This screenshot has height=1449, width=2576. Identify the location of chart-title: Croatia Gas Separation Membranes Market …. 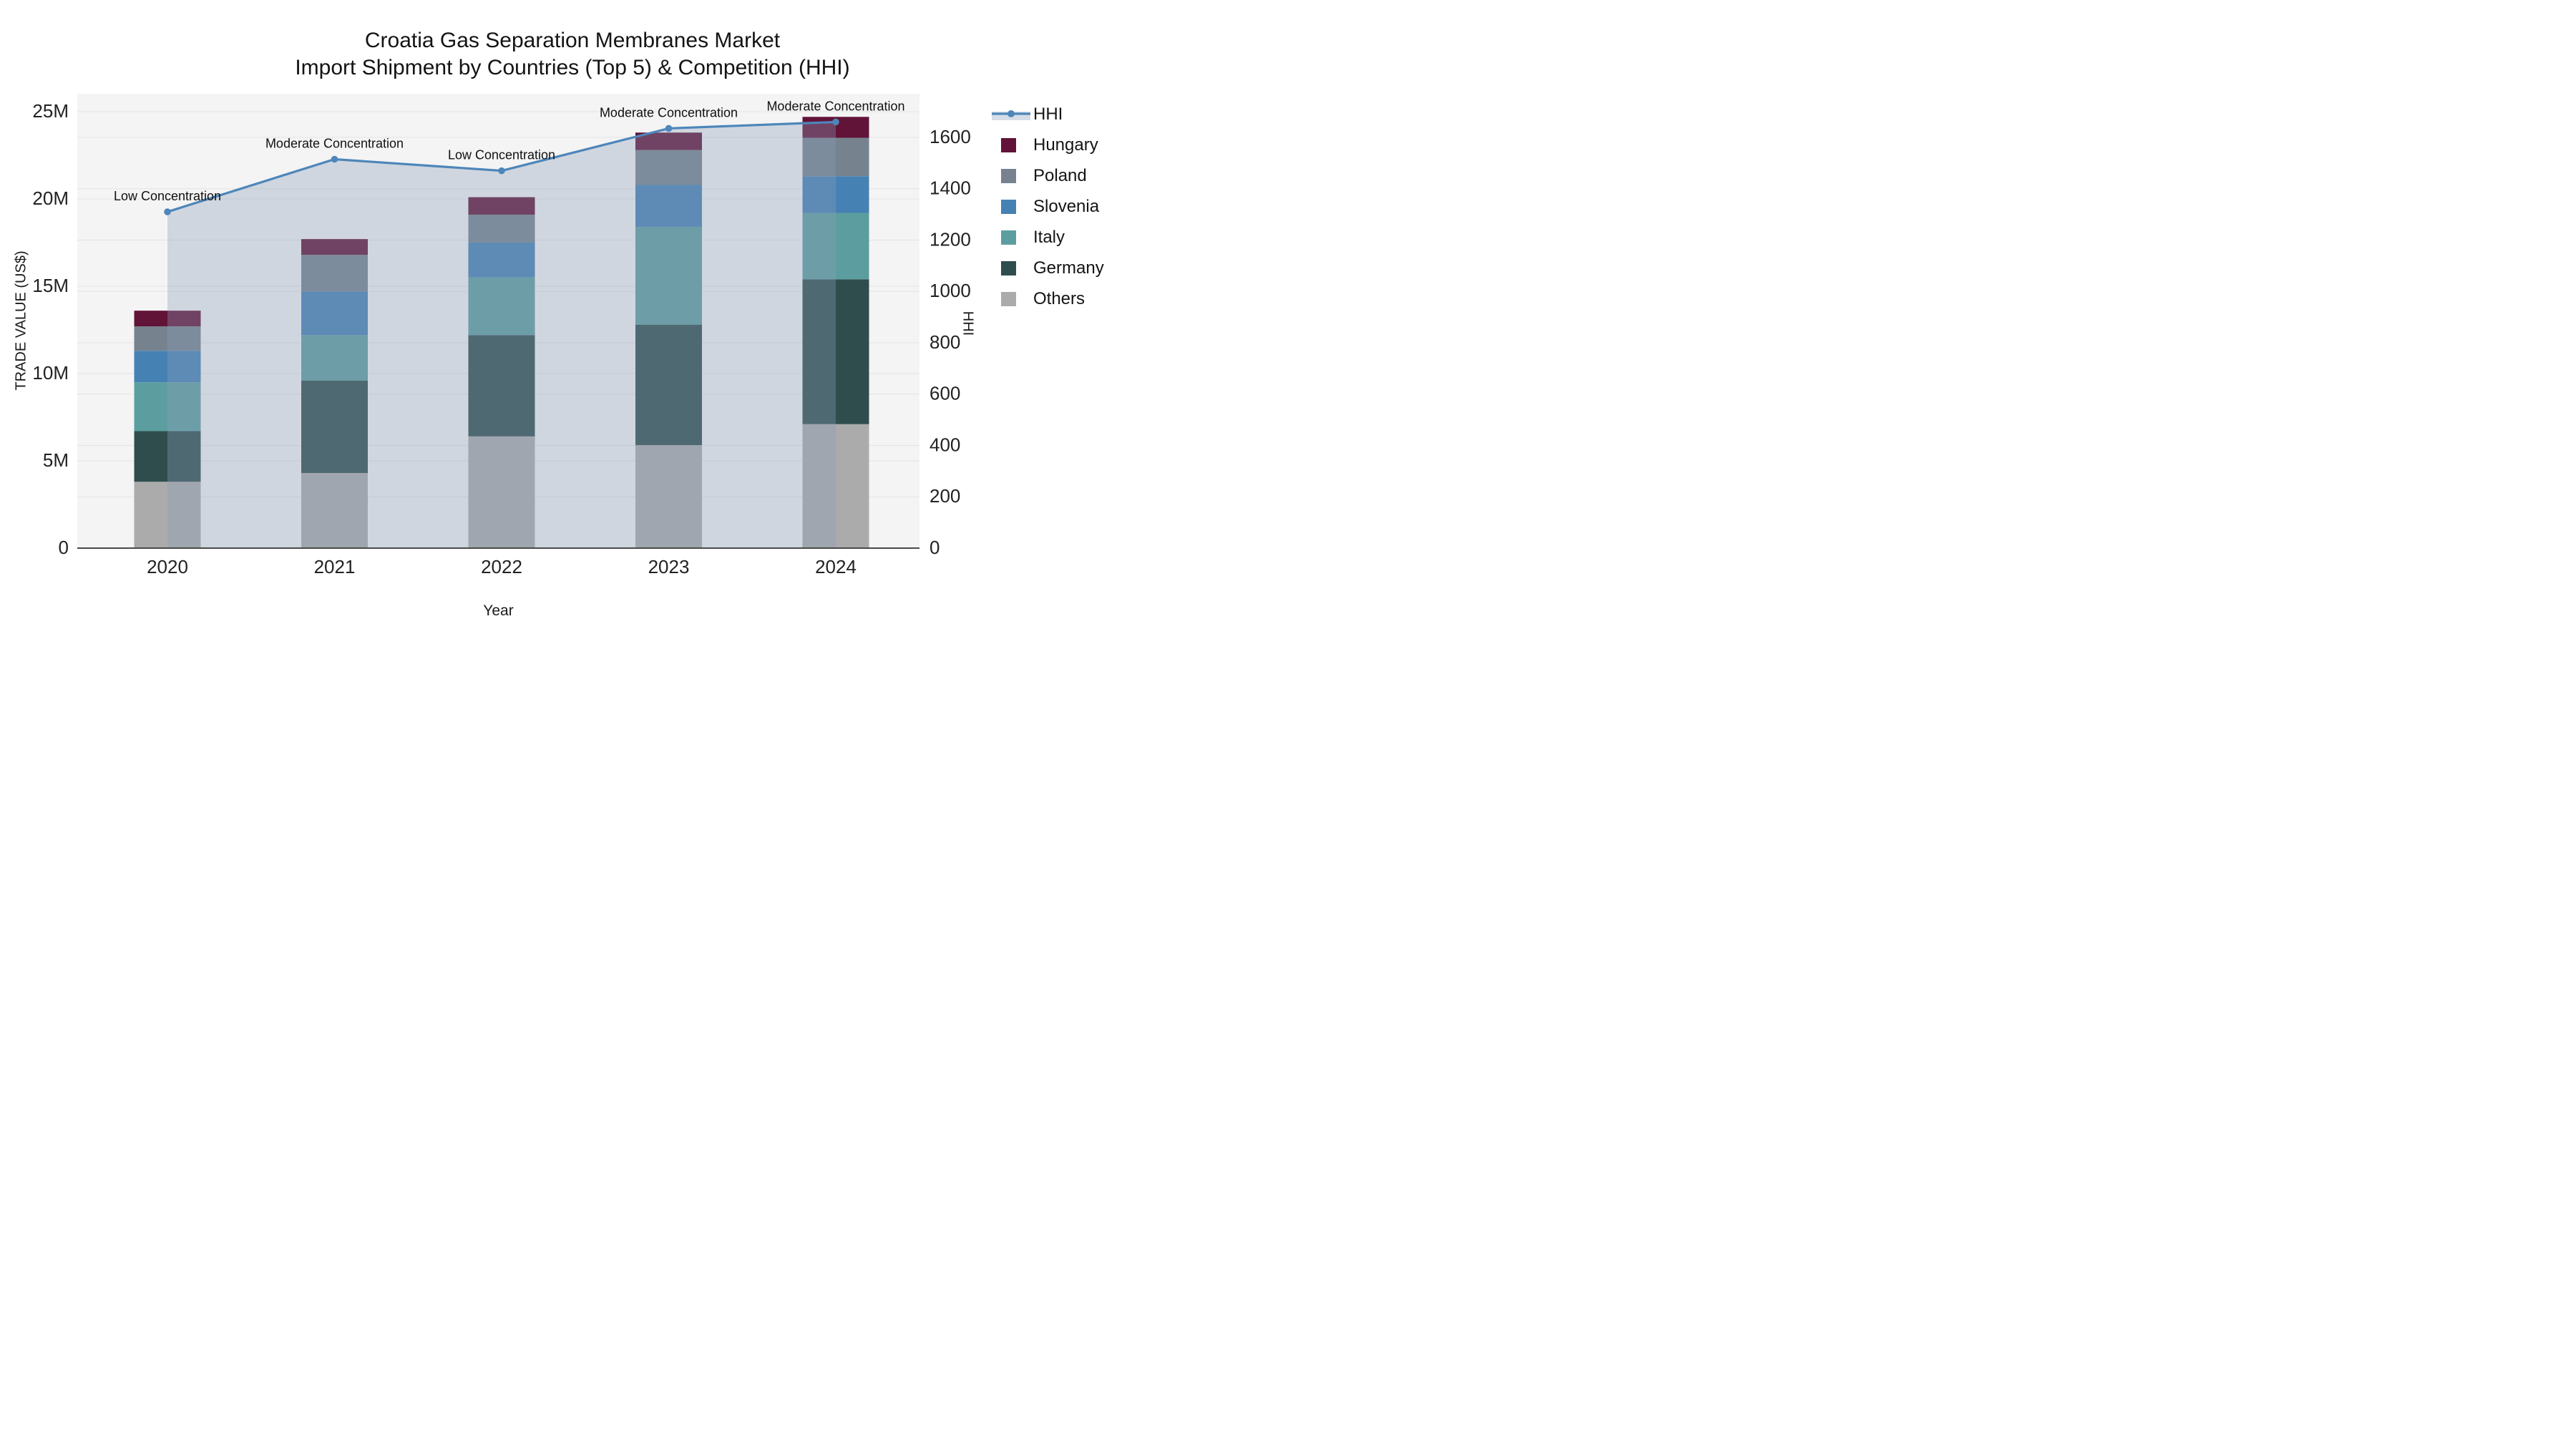
(572, 54).